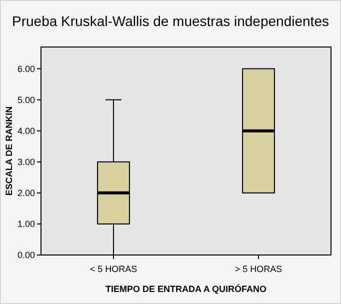 The width and height of the screenshot is (341, 304). What do you see at coordinates (26, 193) in the screenshot?
I see `y-tick-label: 2.00` at bounding box center [26, 193].